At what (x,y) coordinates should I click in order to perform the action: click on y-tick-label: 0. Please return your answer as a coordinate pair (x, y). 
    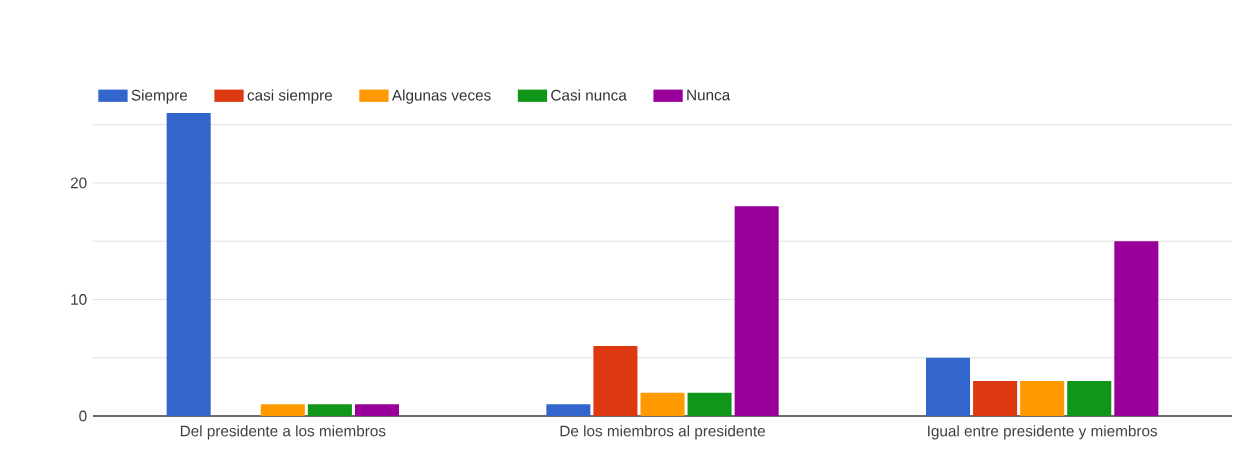
    Looking at the image, I should click on (83, 416).